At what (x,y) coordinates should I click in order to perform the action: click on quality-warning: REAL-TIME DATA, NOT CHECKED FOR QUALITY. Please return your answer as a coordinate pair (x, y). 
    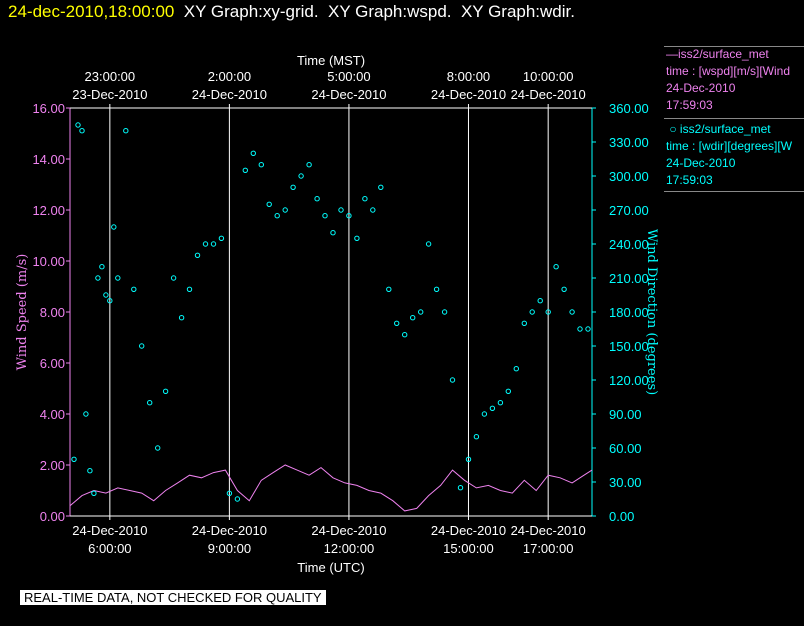
    Looking at the image, I should click on (173, 597).